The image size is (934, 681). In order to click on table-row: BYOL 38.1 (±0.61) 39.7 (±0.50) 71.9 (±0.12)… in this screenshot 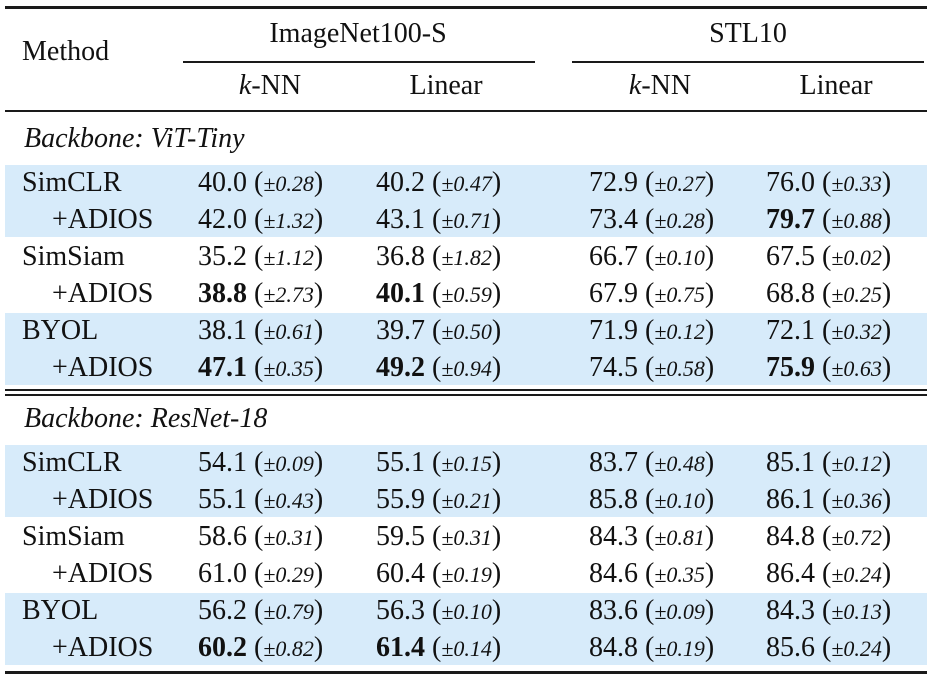, I will do `click(467, 331)`.